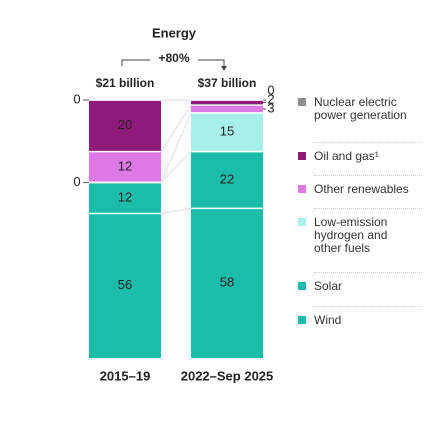 The width and height of the screenshot is (443, 429). What do you see at coordinates (360, 108) in the screenshot?
I see `legend-label: Nuclear electric power generation` at bounding box center [360, 108].